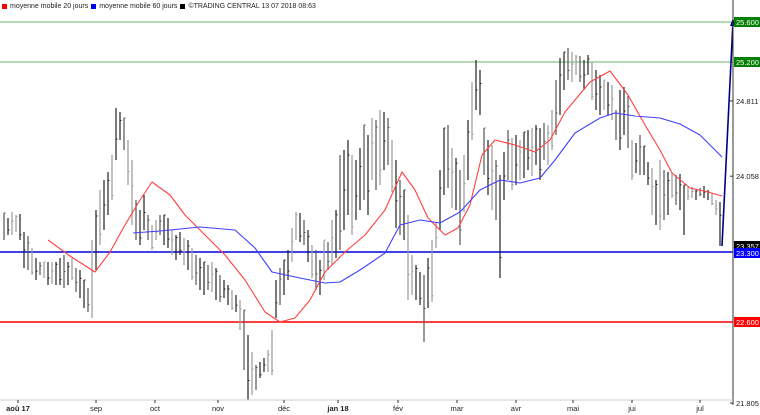  Describe the element at coordinates (284, 408) in the screenshot. I see `svg-text: déc` at that location.